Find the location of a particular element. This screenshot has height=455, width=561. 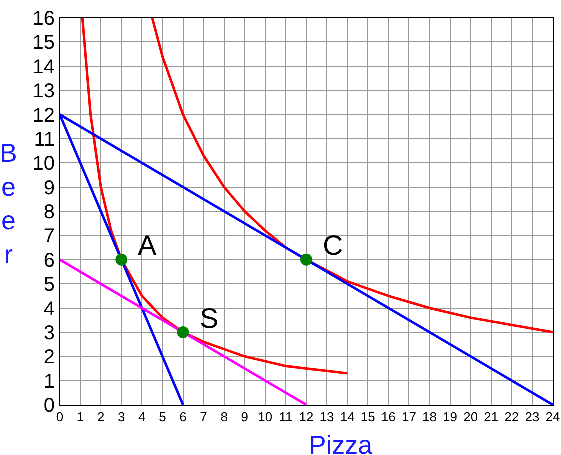

x-tick-label: 22 is located at coordinates (512, 417).